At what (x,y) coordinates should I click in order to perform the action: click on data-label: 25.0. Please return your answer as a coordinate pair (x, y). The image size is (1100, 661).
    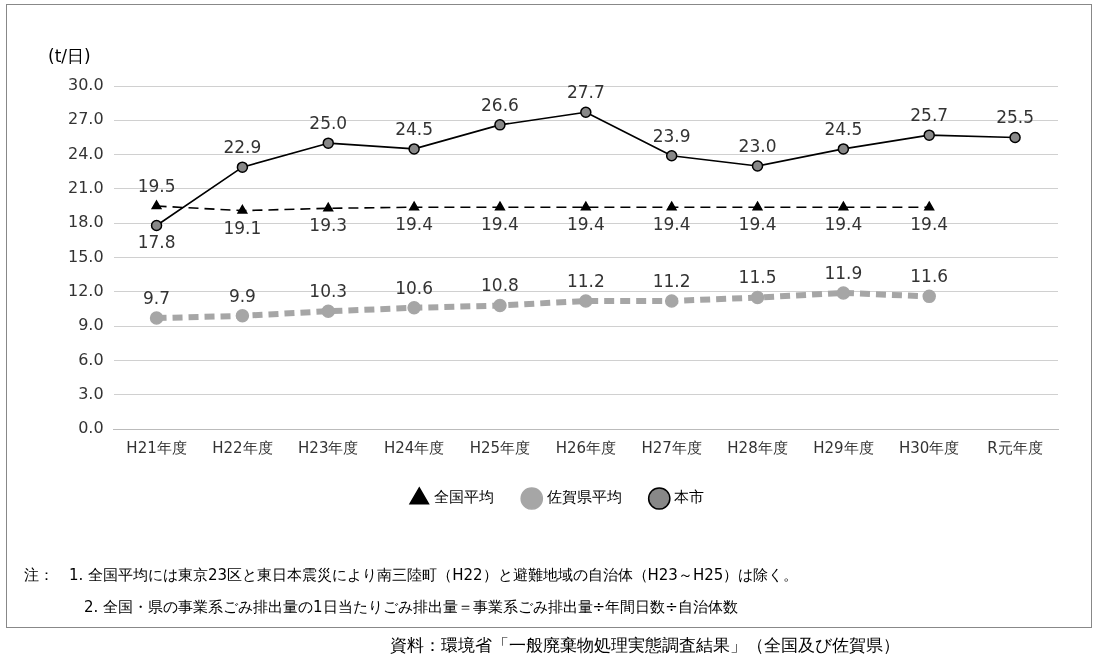
    Looking at the image, I should click on (328, 123).